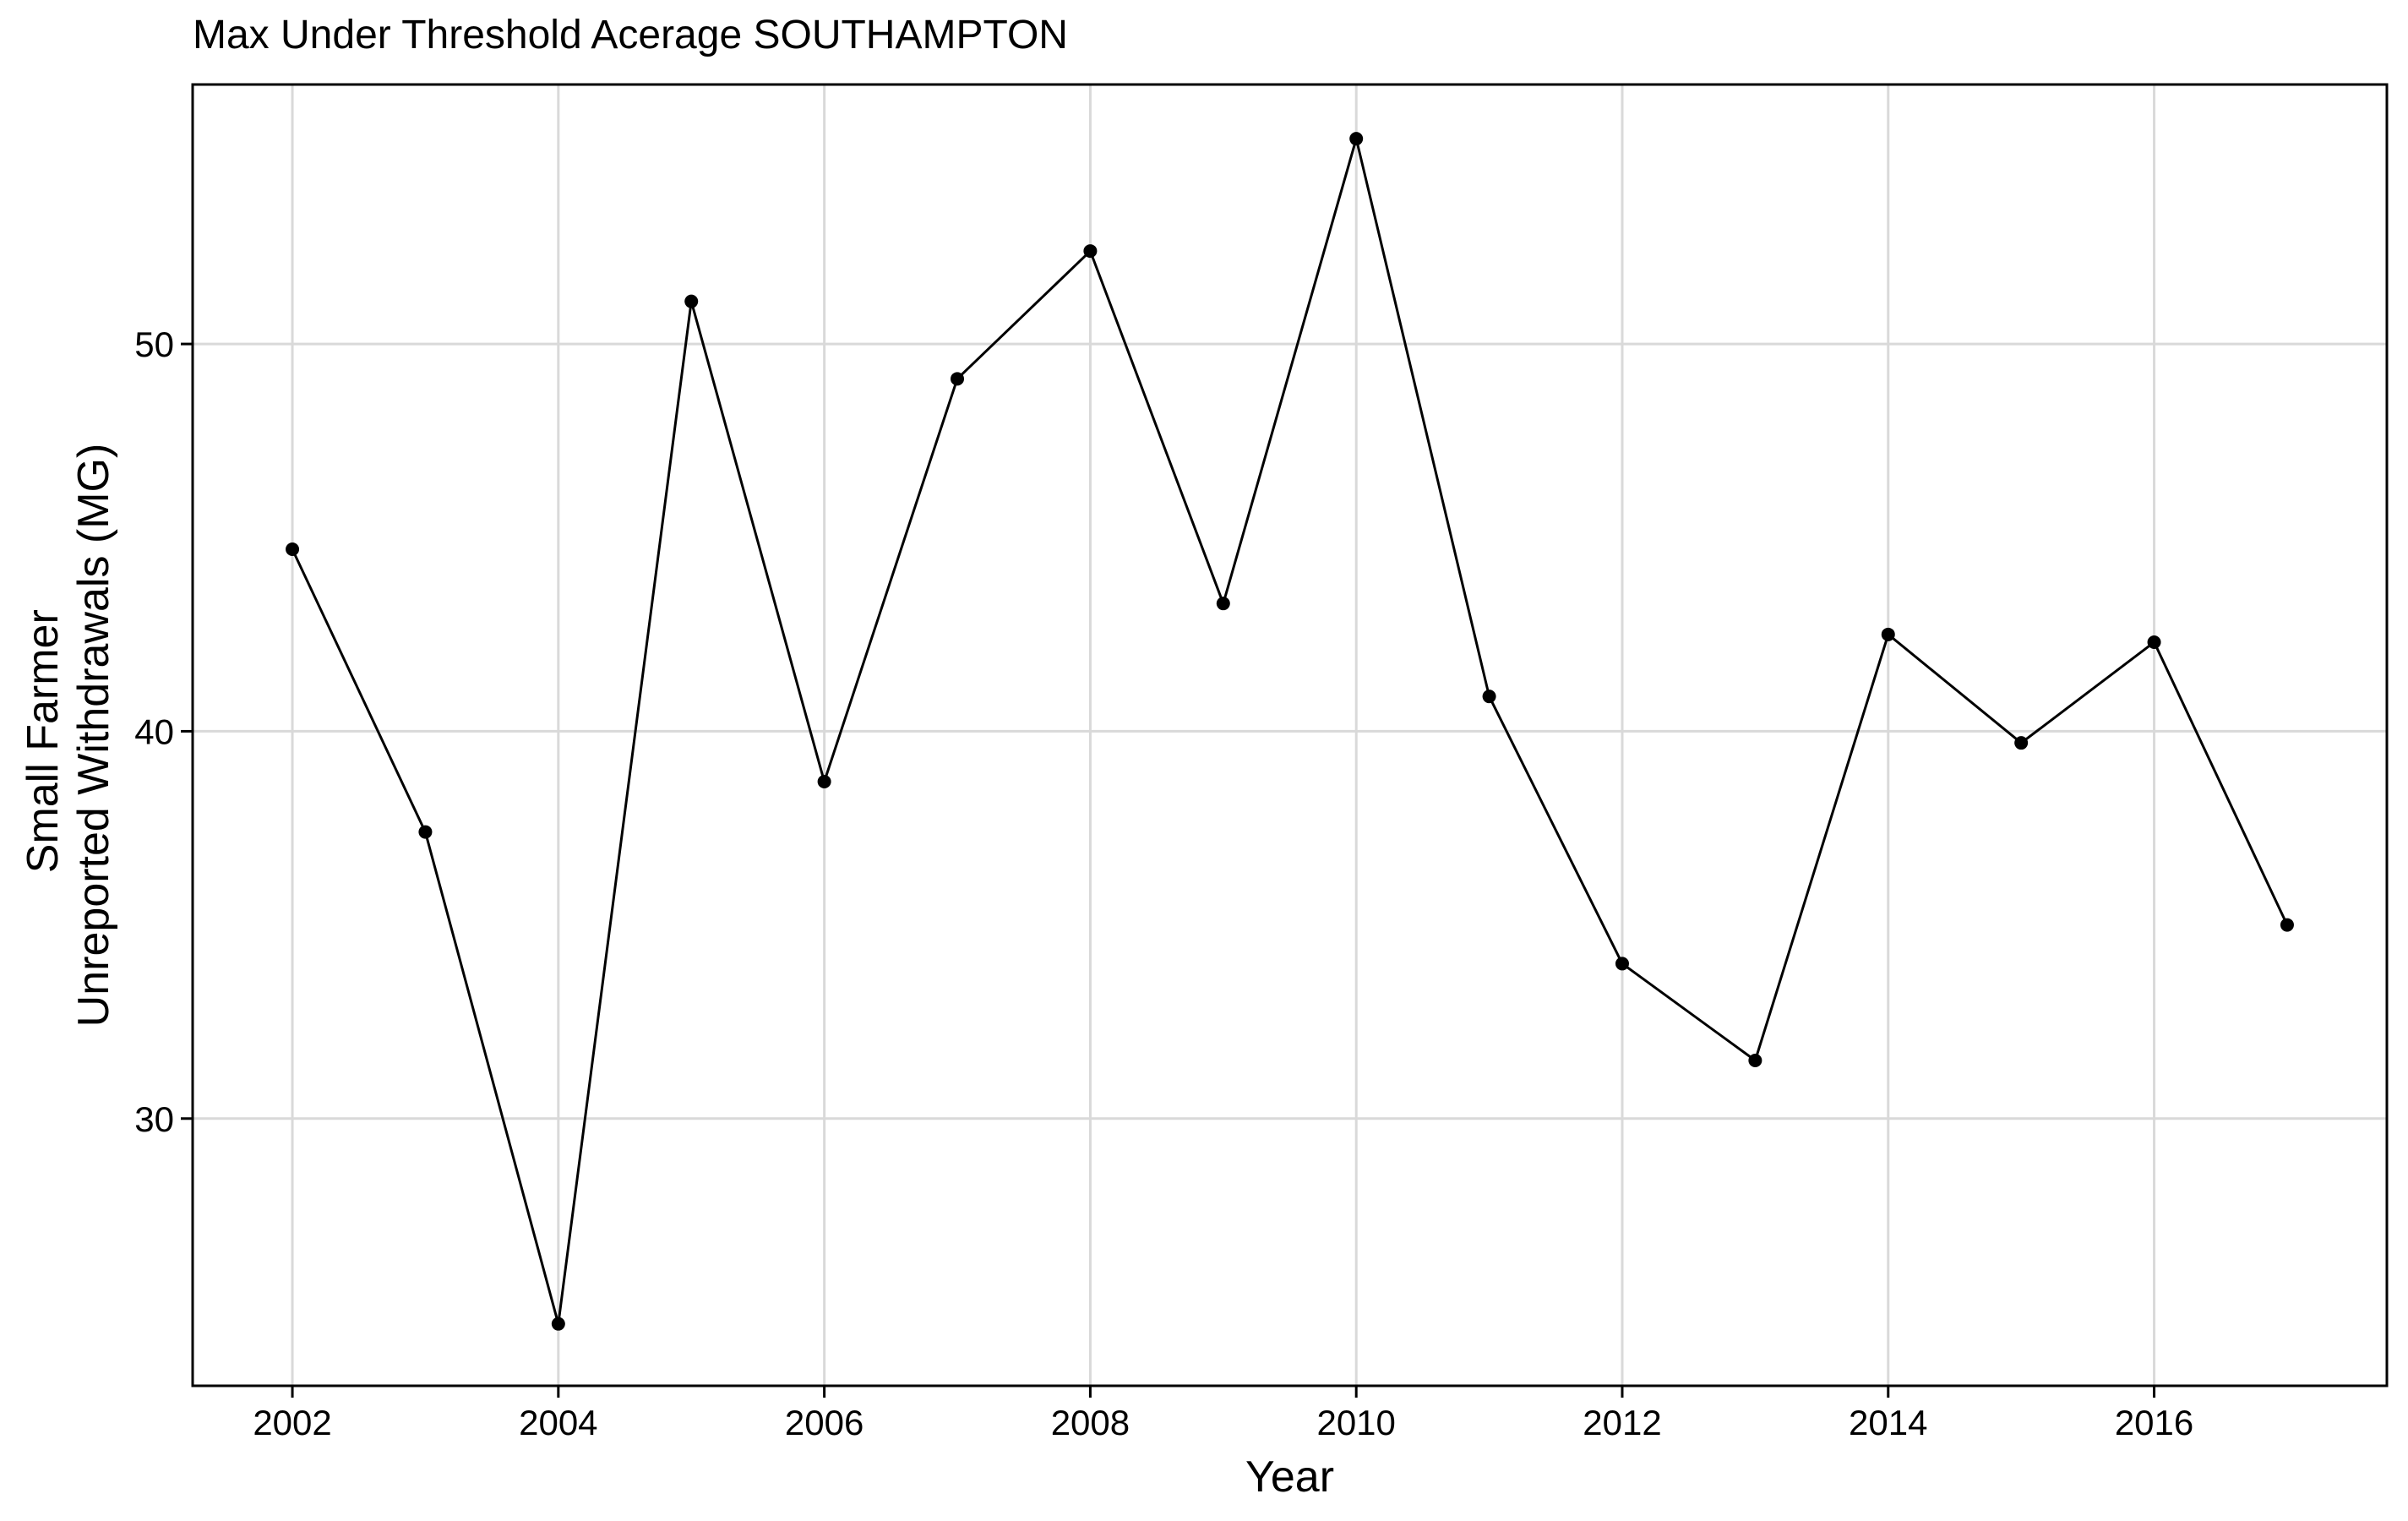 The image size is (2408, 1521). Describe the element at coordinates (824, 781) in the screenshot. I see `data-point-2006` at that location.